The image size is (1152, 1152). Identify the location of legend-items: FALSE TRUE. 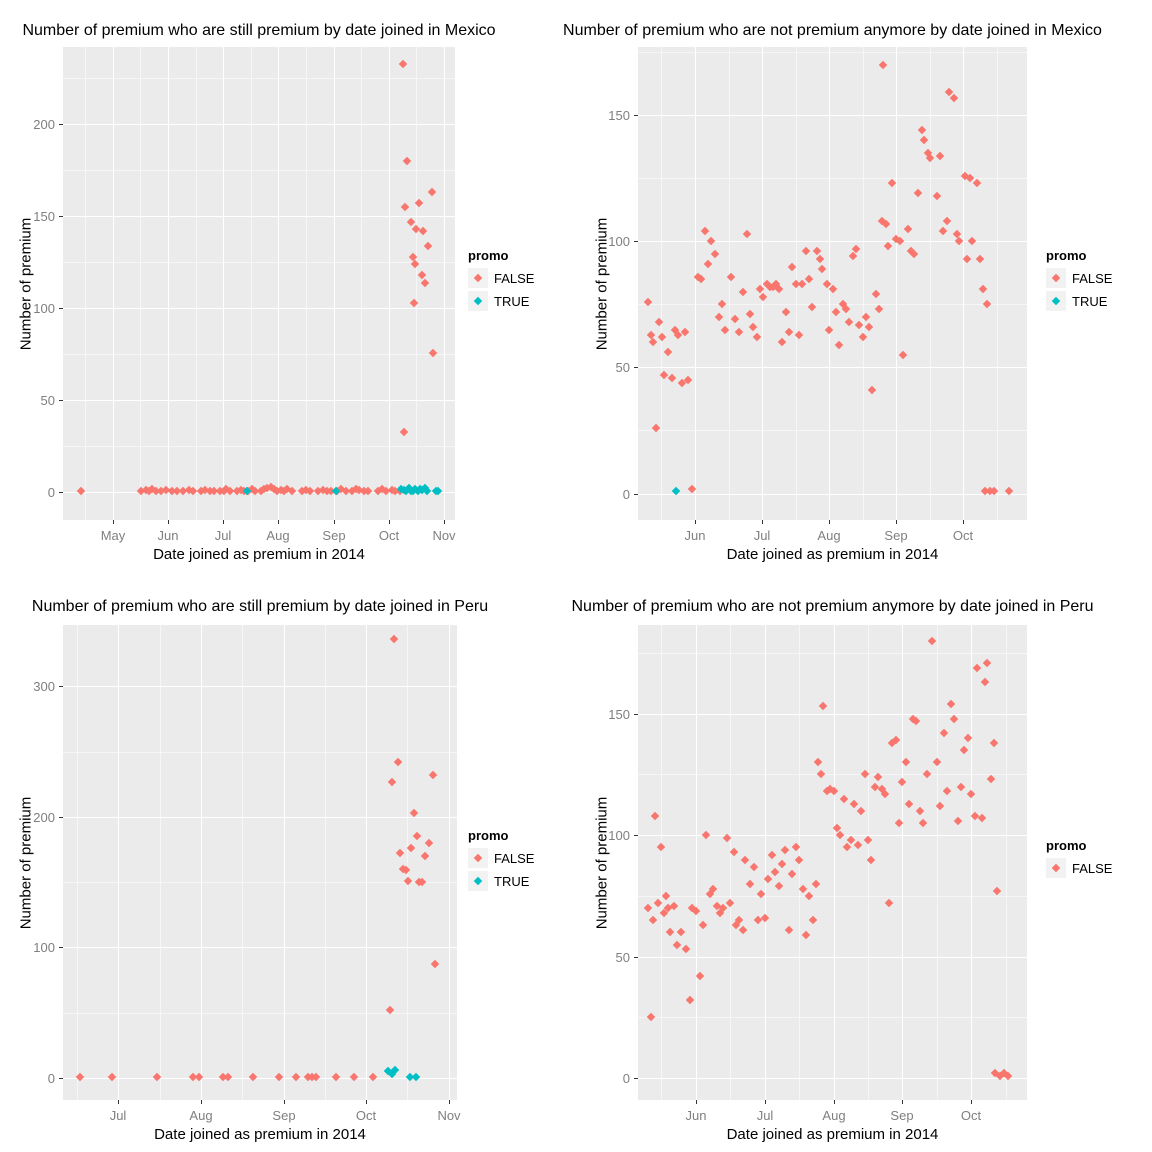
(1079, 289).